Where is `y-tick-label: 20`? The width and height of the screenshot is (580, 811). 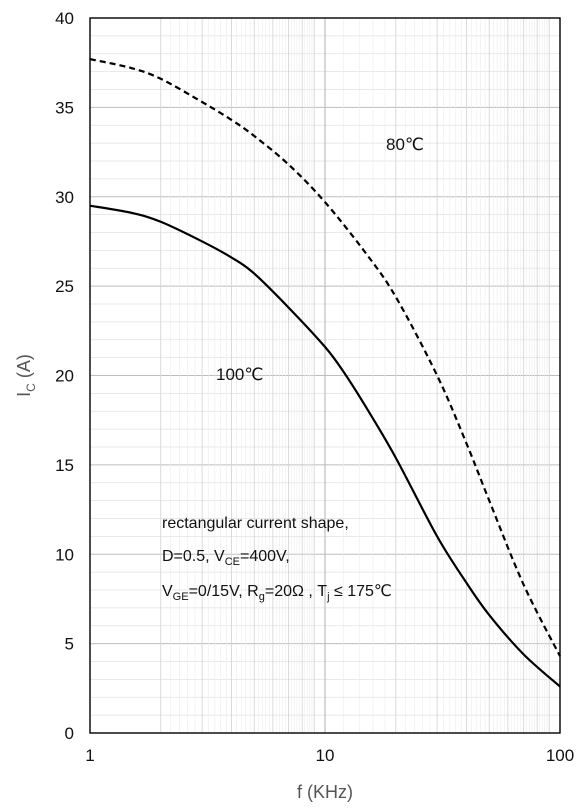 y-tick-label: 20 is located at coordinates (64, 376).